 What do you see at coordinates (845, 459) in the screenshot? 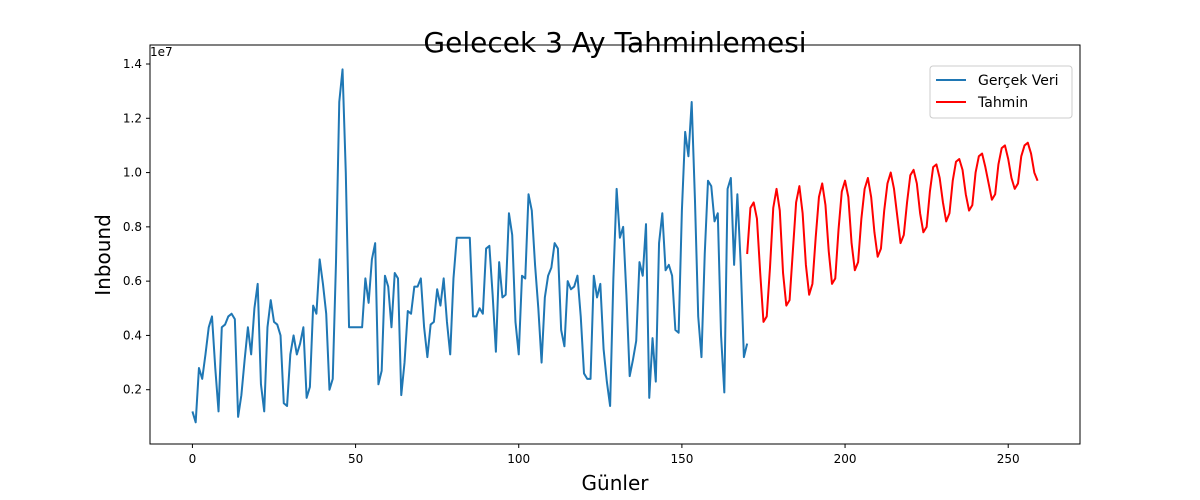
I see `x-tick-label: 200` at bounding box center [845, 459].